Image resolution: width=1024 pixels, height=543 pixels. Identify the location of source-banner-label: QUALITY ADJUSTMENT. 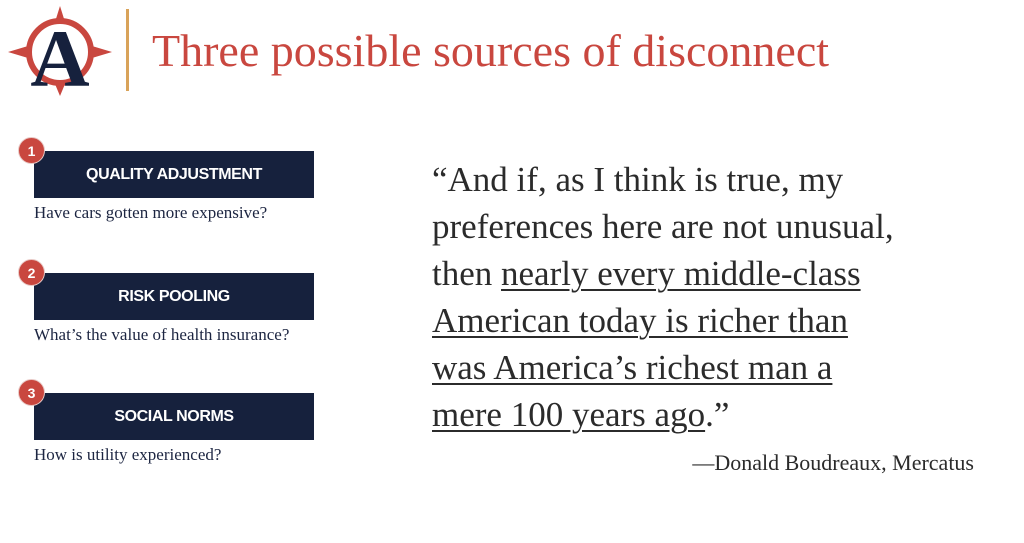
(174, 174).